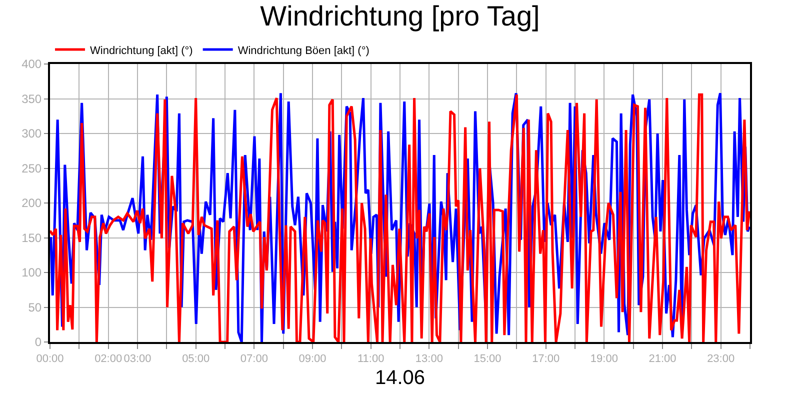 The width and height of the screenshot is (800, 400). Describe the element at coordinates (32, 273) in the screenshot. I see `y-tick-label: 100` at that location.